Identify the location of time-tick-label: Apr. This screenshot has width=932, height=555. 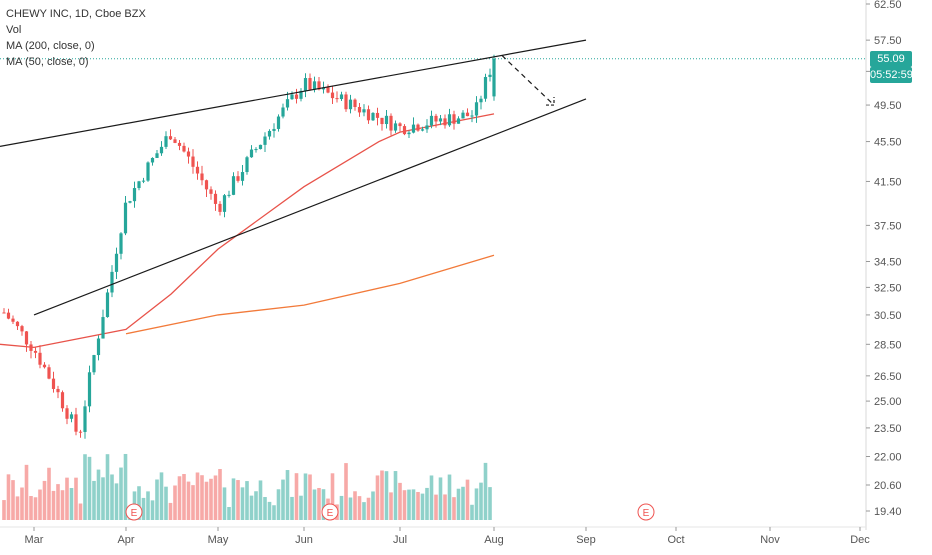
(125, 540).